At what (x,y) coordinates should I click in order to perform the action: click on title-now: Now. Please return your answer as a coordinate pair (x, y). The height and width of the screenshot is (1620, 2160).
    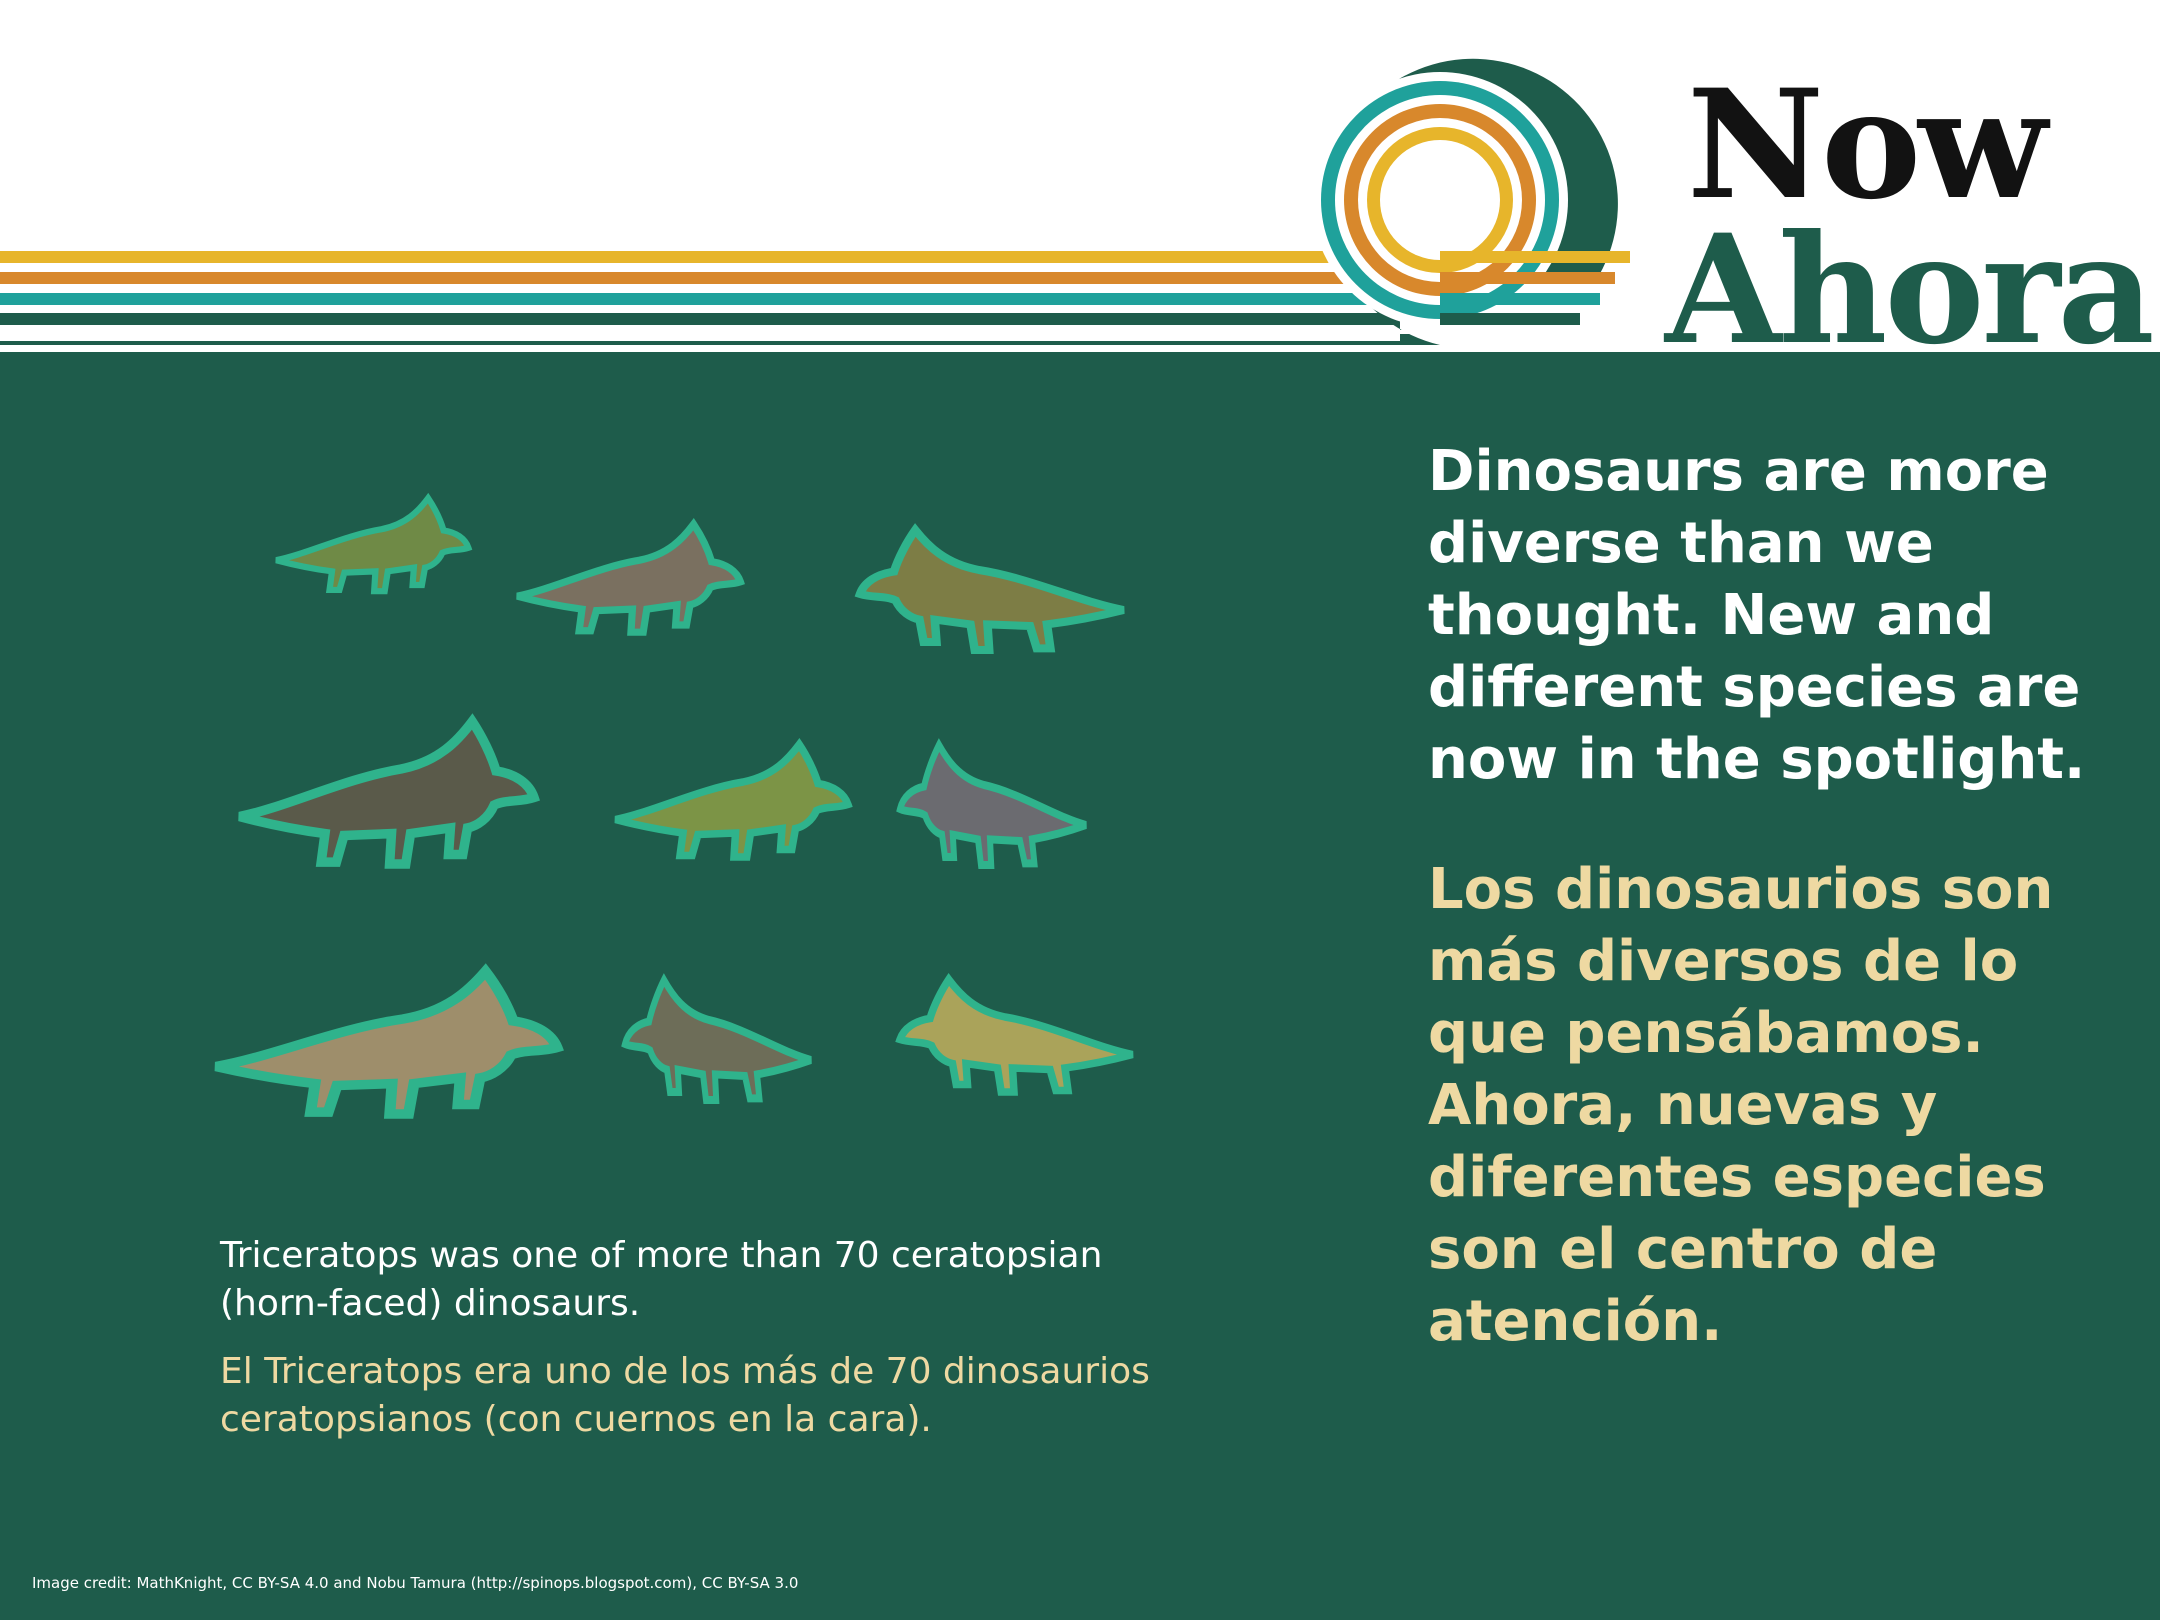
    Looking at the image, I should click on (1867, 145).